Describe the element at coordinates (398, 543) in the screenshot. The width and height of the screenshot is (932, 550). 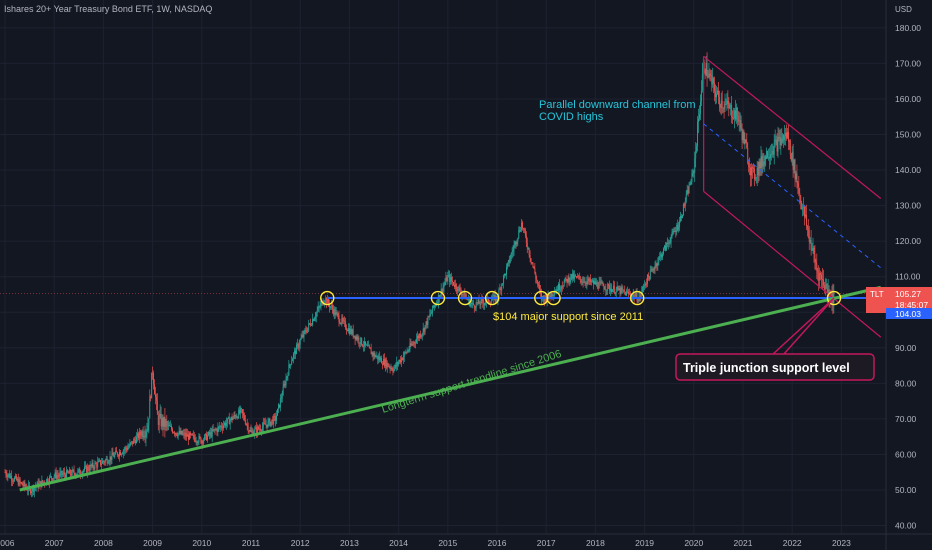
I see `time-tick-label: 2014` at that location.